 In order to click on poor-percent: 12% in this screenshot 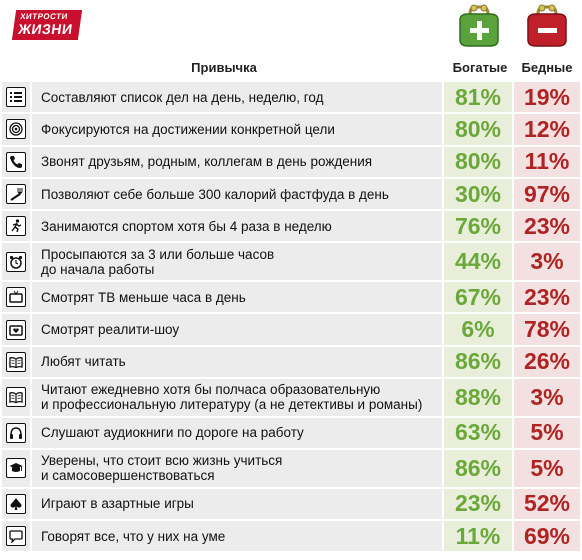, I will do `click(547, 129)`.